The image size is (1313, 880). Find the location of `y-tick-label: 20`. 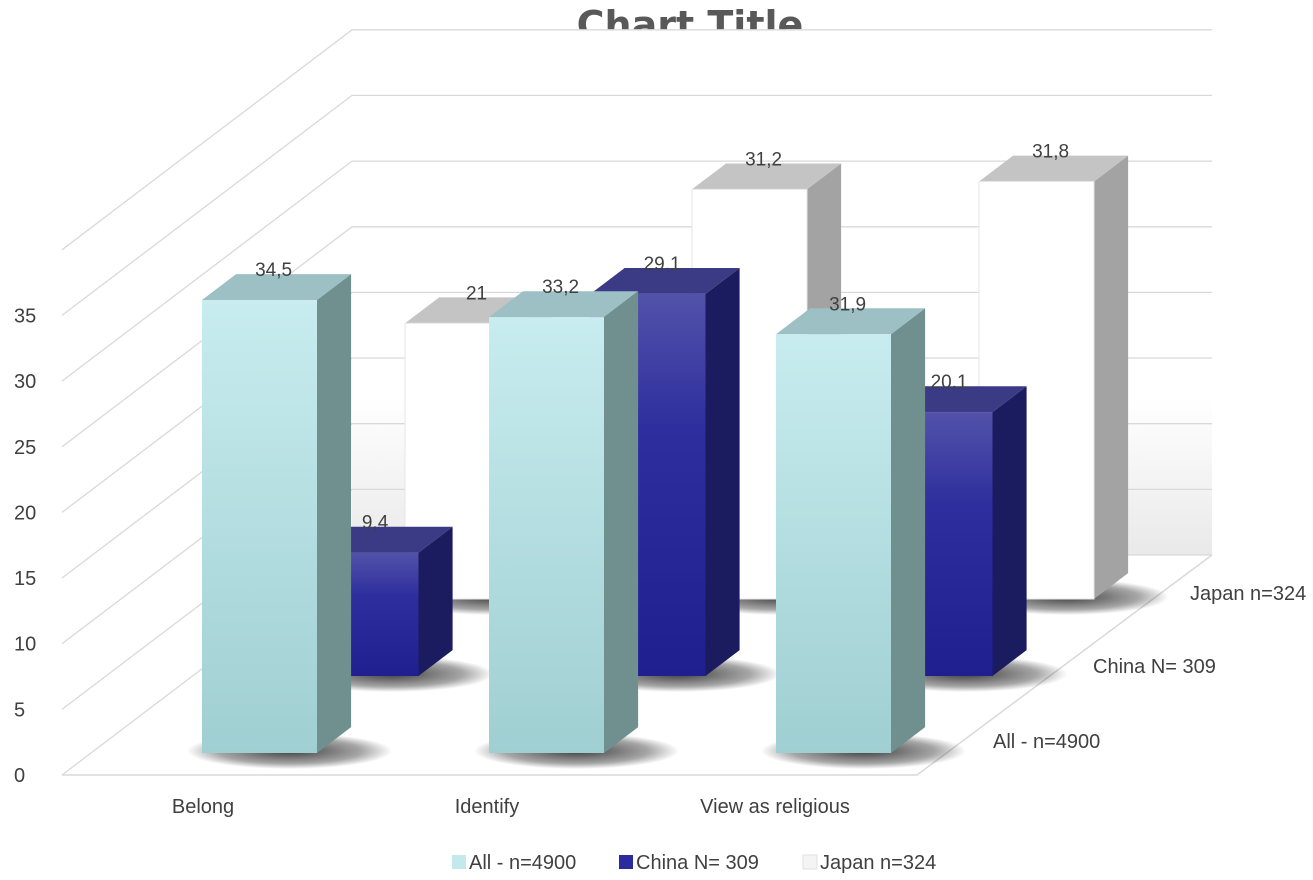

y-tick-label: 20 is located at coordinates (25, 513).